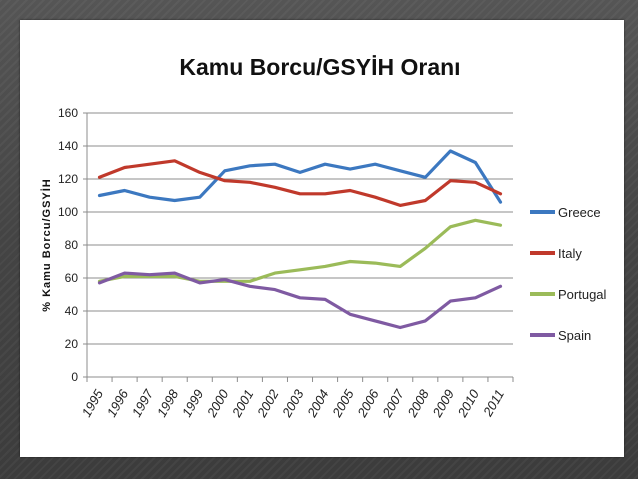  Describe the element at coordinates (68, 113) in the screenshot. I see `y-tick-label: 160` at that location.